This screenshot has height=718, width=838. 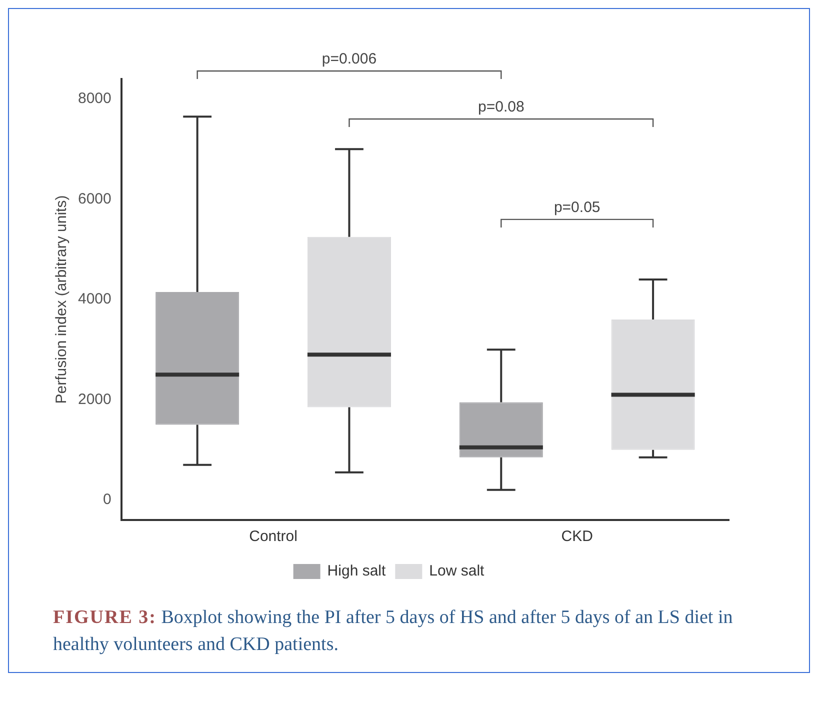 What do you see at coordinates (501, 107) in the screenshot?
I see `annotation: p=0.08` at bounding box center [501, 107].